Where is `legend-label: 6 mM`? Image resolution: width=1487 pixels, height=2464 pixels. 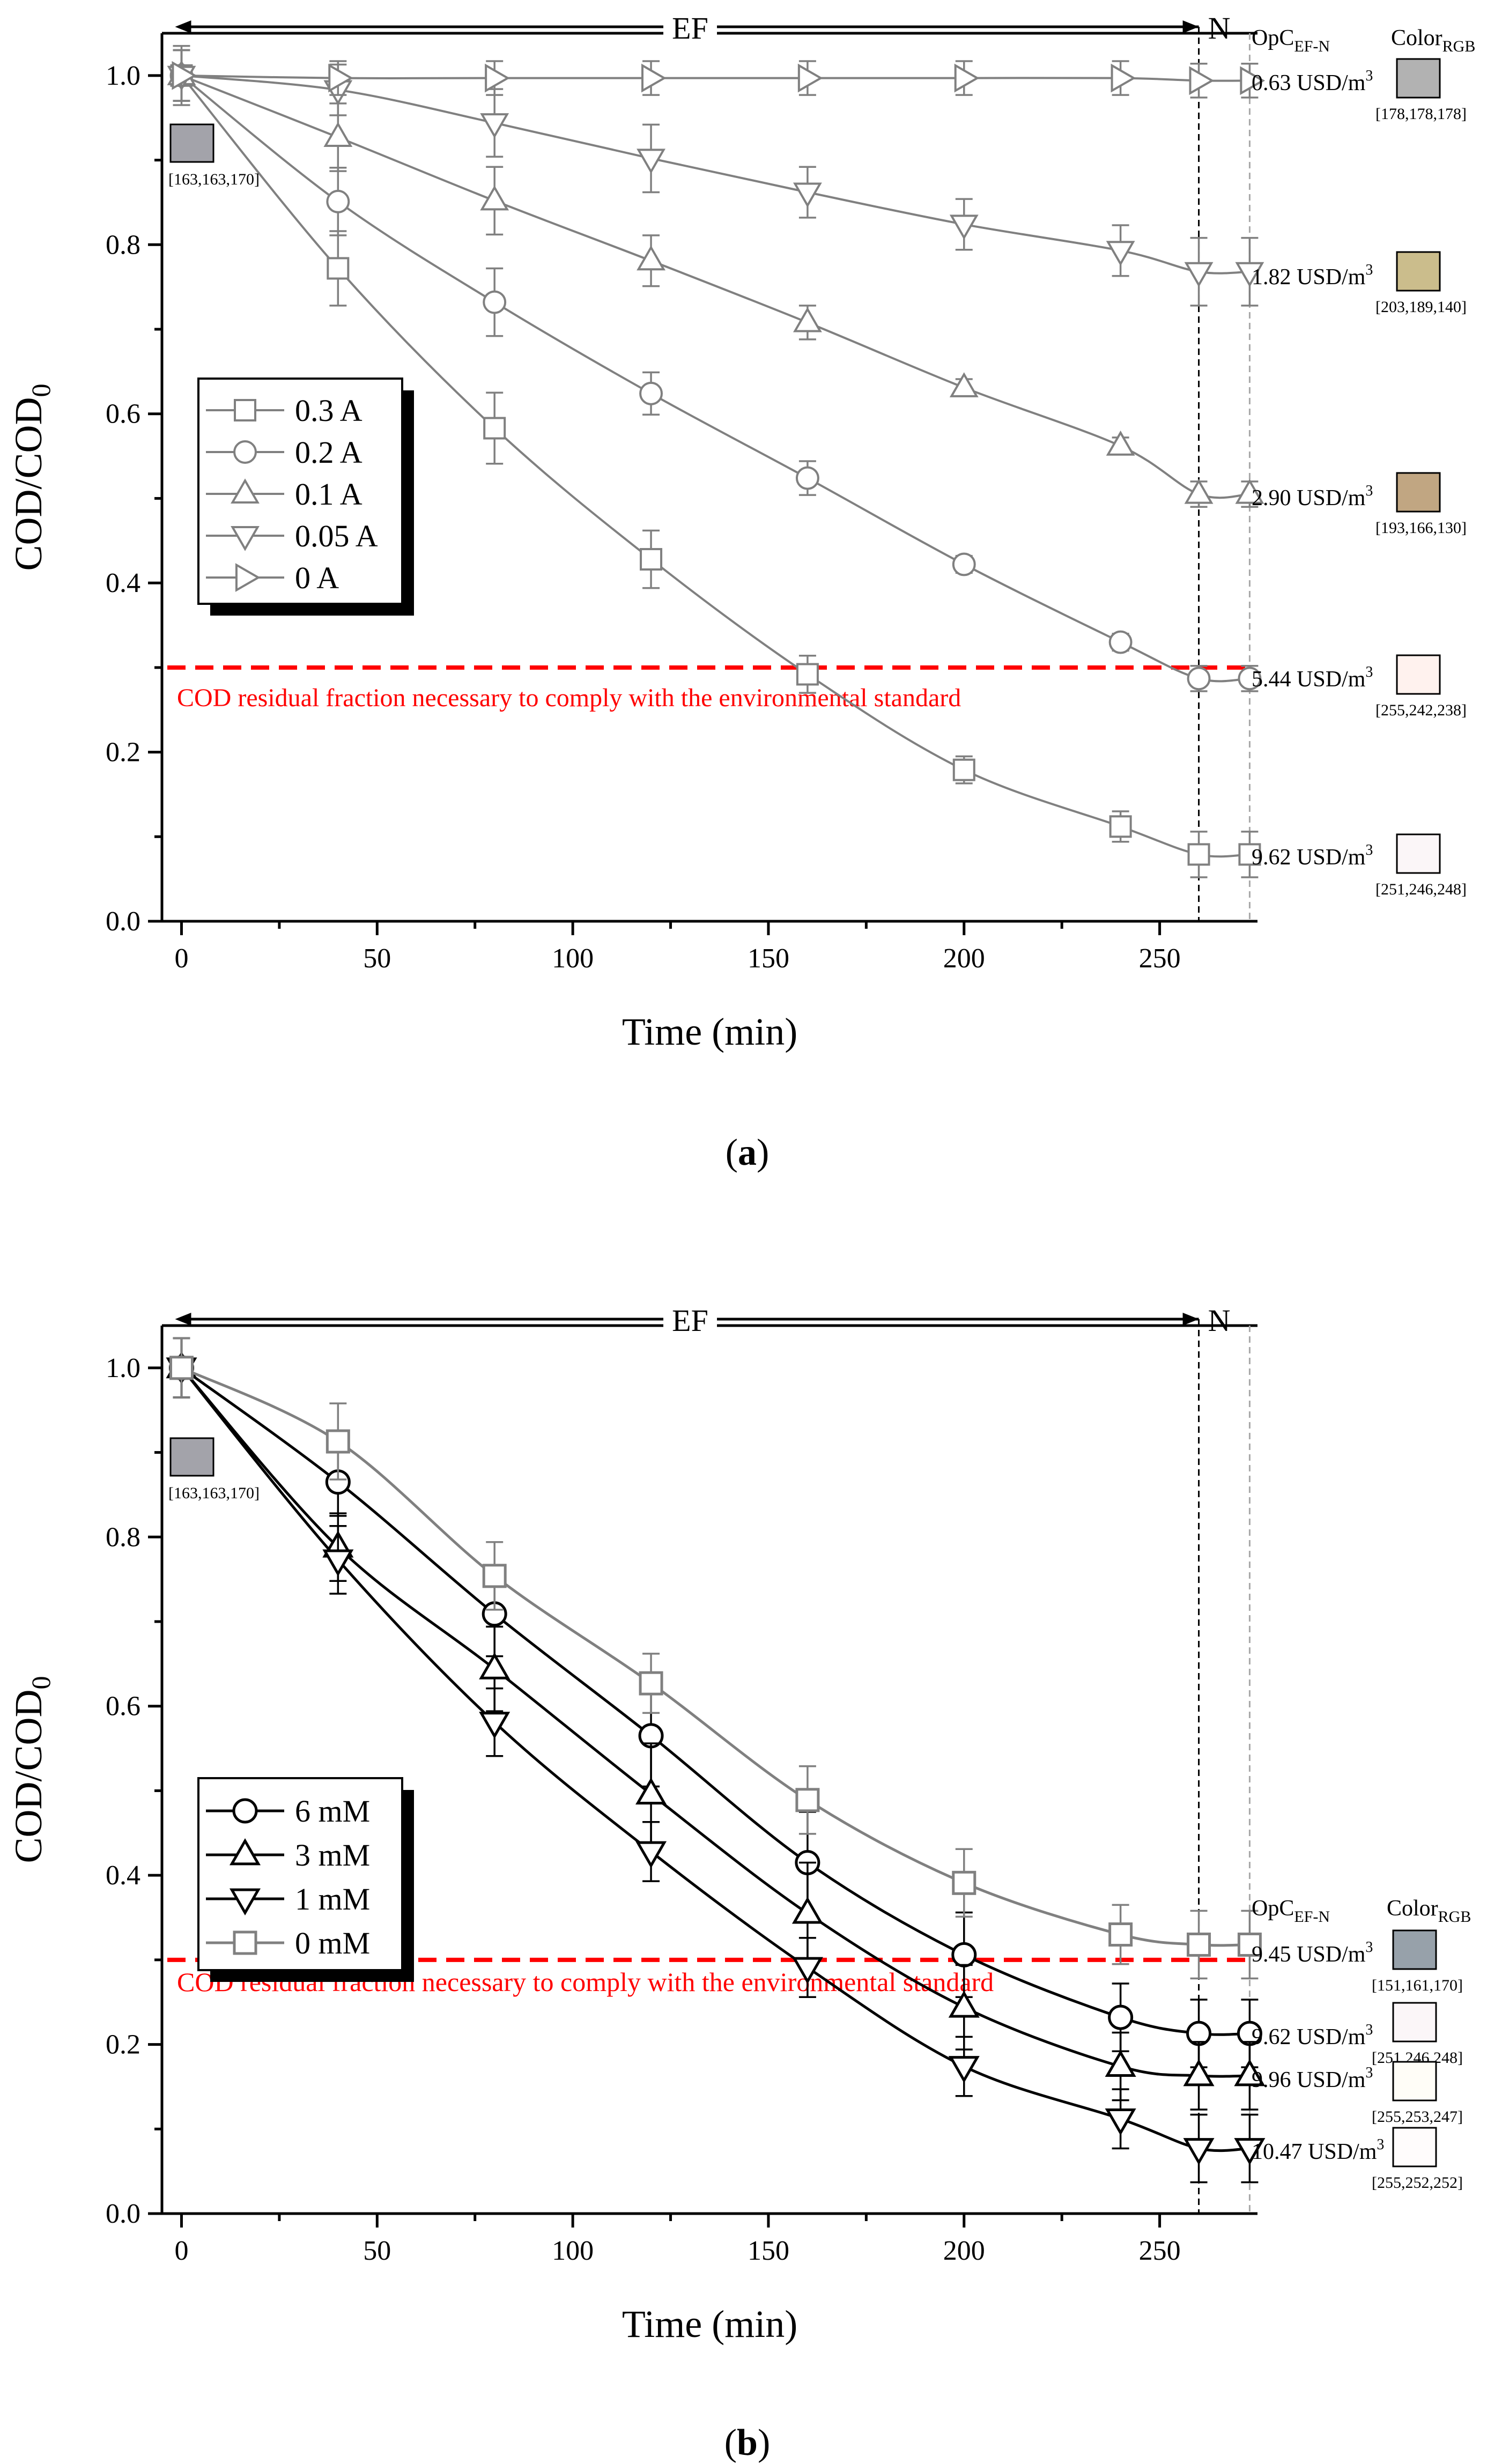 legend-label: 6 mM is located at coordinates (332, 1811).